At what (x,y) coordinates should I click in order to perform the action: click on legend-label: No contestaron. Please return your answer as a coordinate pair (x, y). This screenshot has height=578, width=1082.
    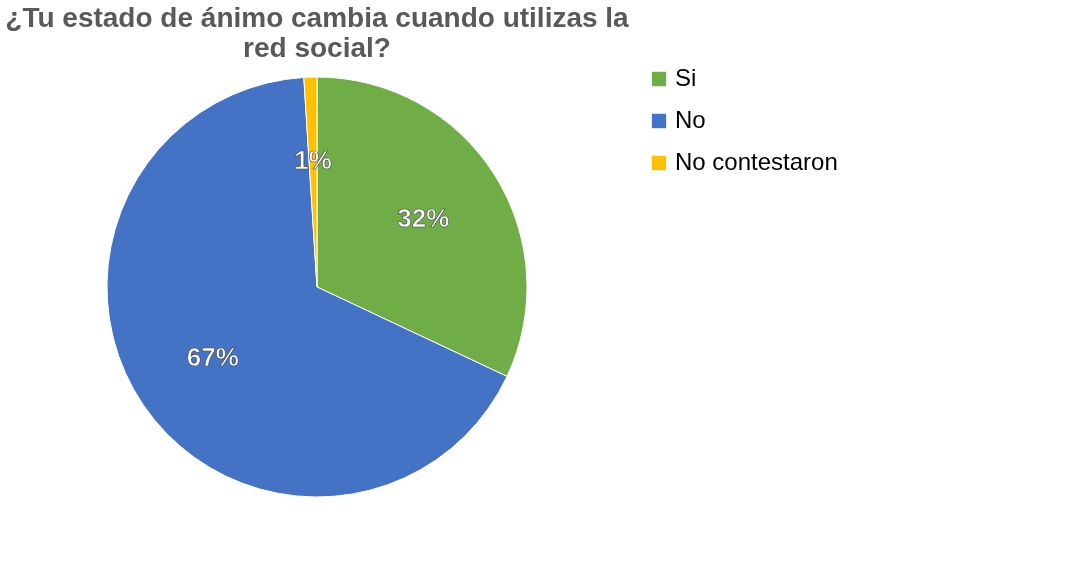
    Looking at the image, I should click on (756, 161).